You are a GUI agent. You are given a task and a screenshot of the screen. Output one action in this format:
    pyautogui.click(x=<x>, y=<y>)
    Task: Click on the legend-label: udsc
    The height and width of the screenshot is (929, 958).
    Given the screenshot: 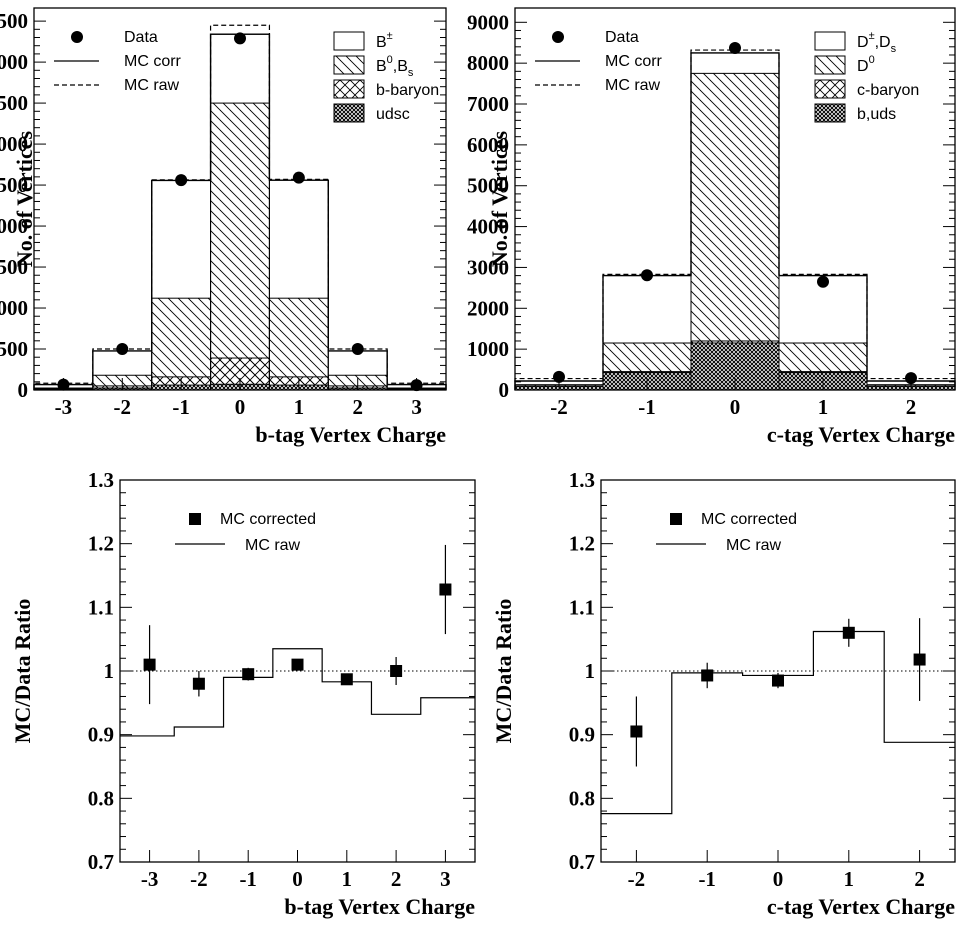 What is the action you would take?
    pyautogui.click(x=393, y=114)
    